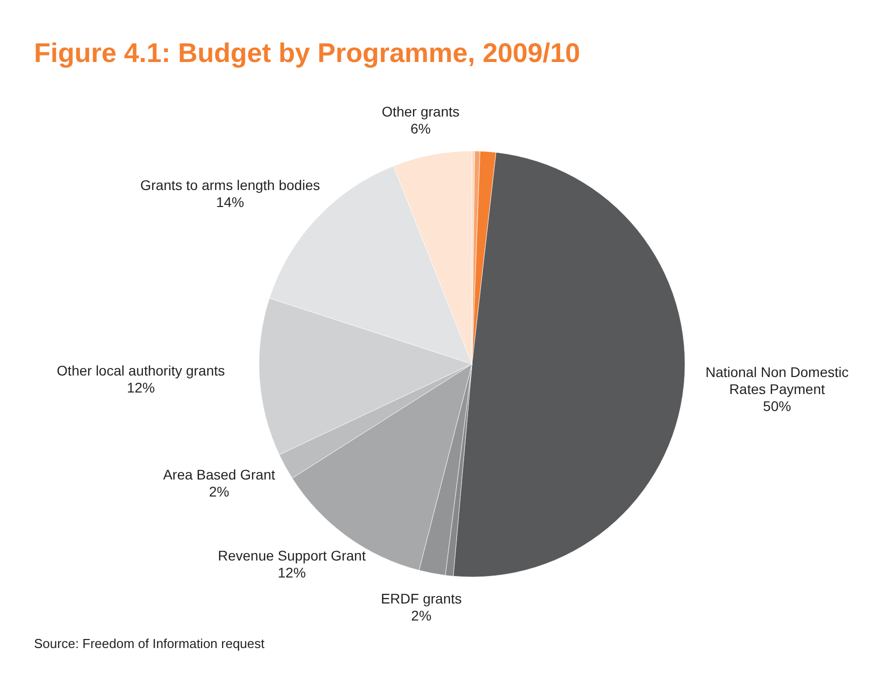  I want to click on source-note: Source: Freedom of Information request, so click(149, 643).